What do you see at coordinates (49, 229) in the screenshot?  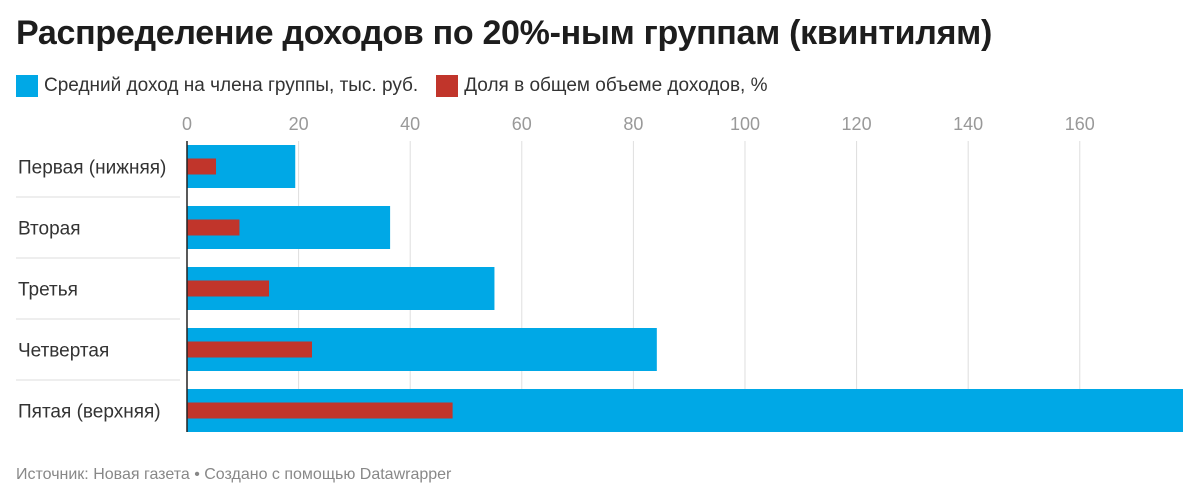 I see `category-label: Вторая` at bounding box center [49, 229].